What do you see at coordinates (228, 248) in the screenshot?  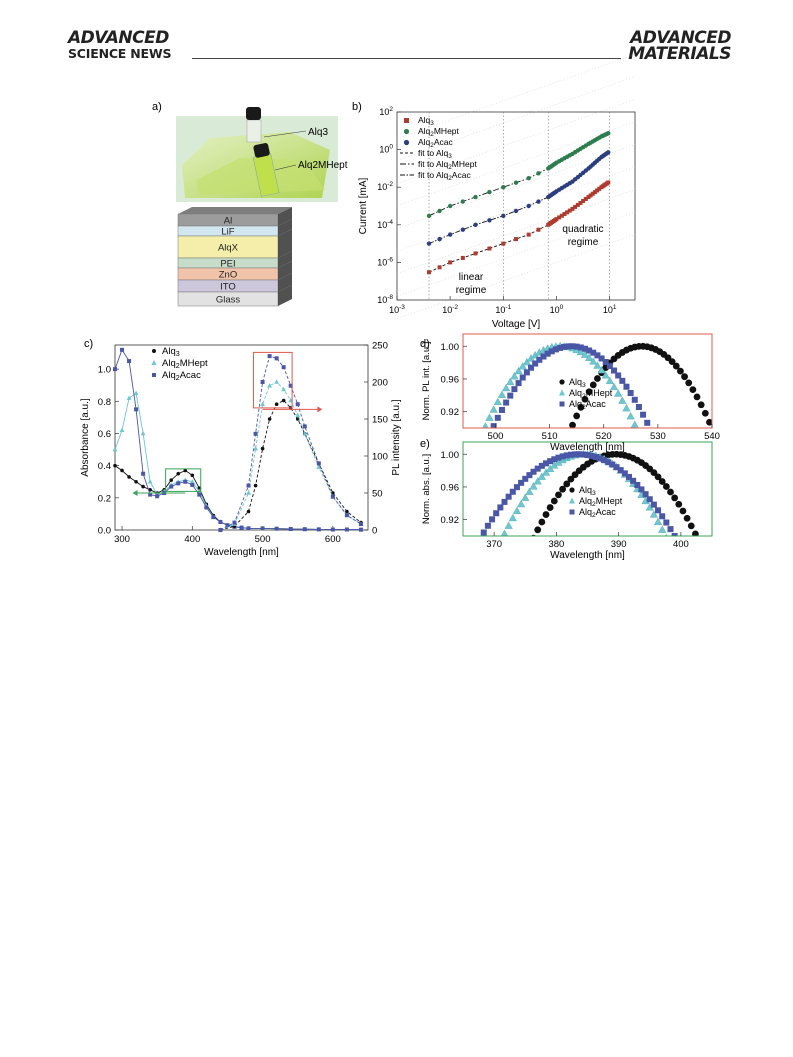 I see `layer-label: AlqX` at bounding box center [228, 248].